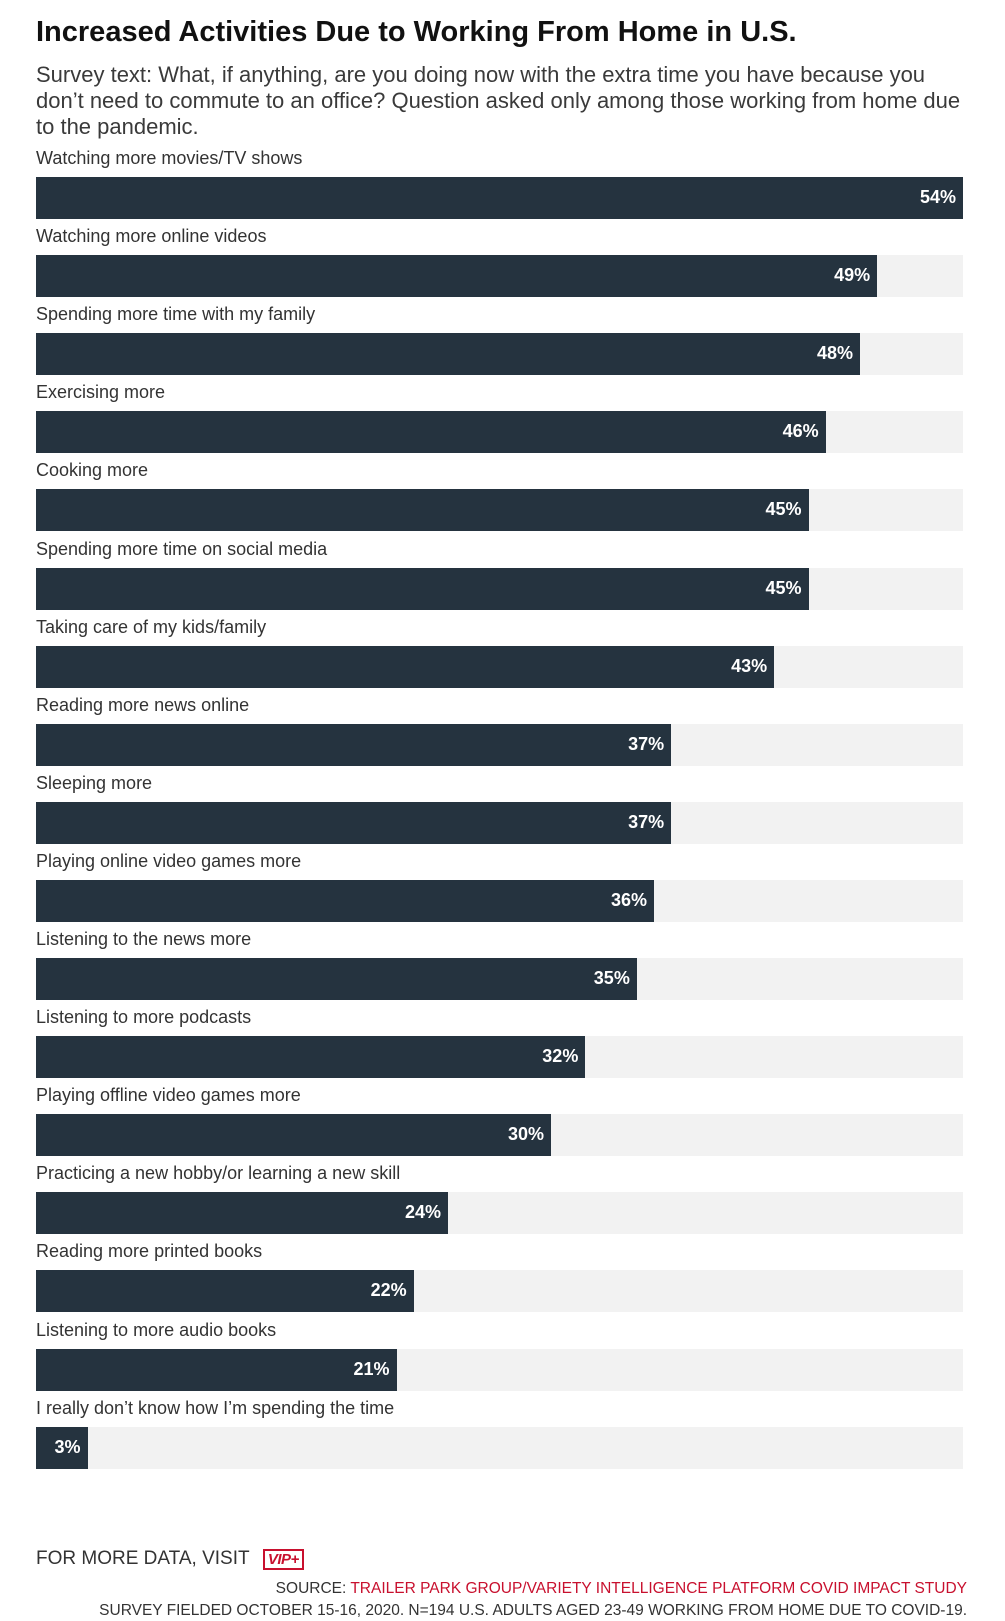 The height and width of the screenshot is (1621, 1005). Describe the element at coordinates (182, 548) in the screenshot. I see `bar-category-label: Spending more time on social media` at that location.